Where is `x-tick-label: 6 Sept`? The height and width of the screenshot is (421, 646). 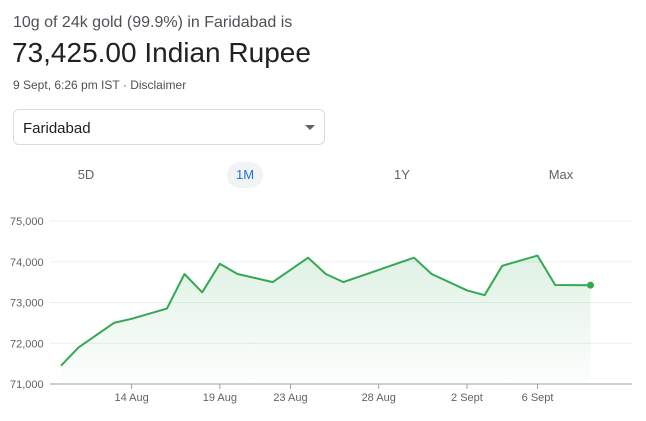 x-tick-label: 6 Sept is located at coordinates (538, 398).